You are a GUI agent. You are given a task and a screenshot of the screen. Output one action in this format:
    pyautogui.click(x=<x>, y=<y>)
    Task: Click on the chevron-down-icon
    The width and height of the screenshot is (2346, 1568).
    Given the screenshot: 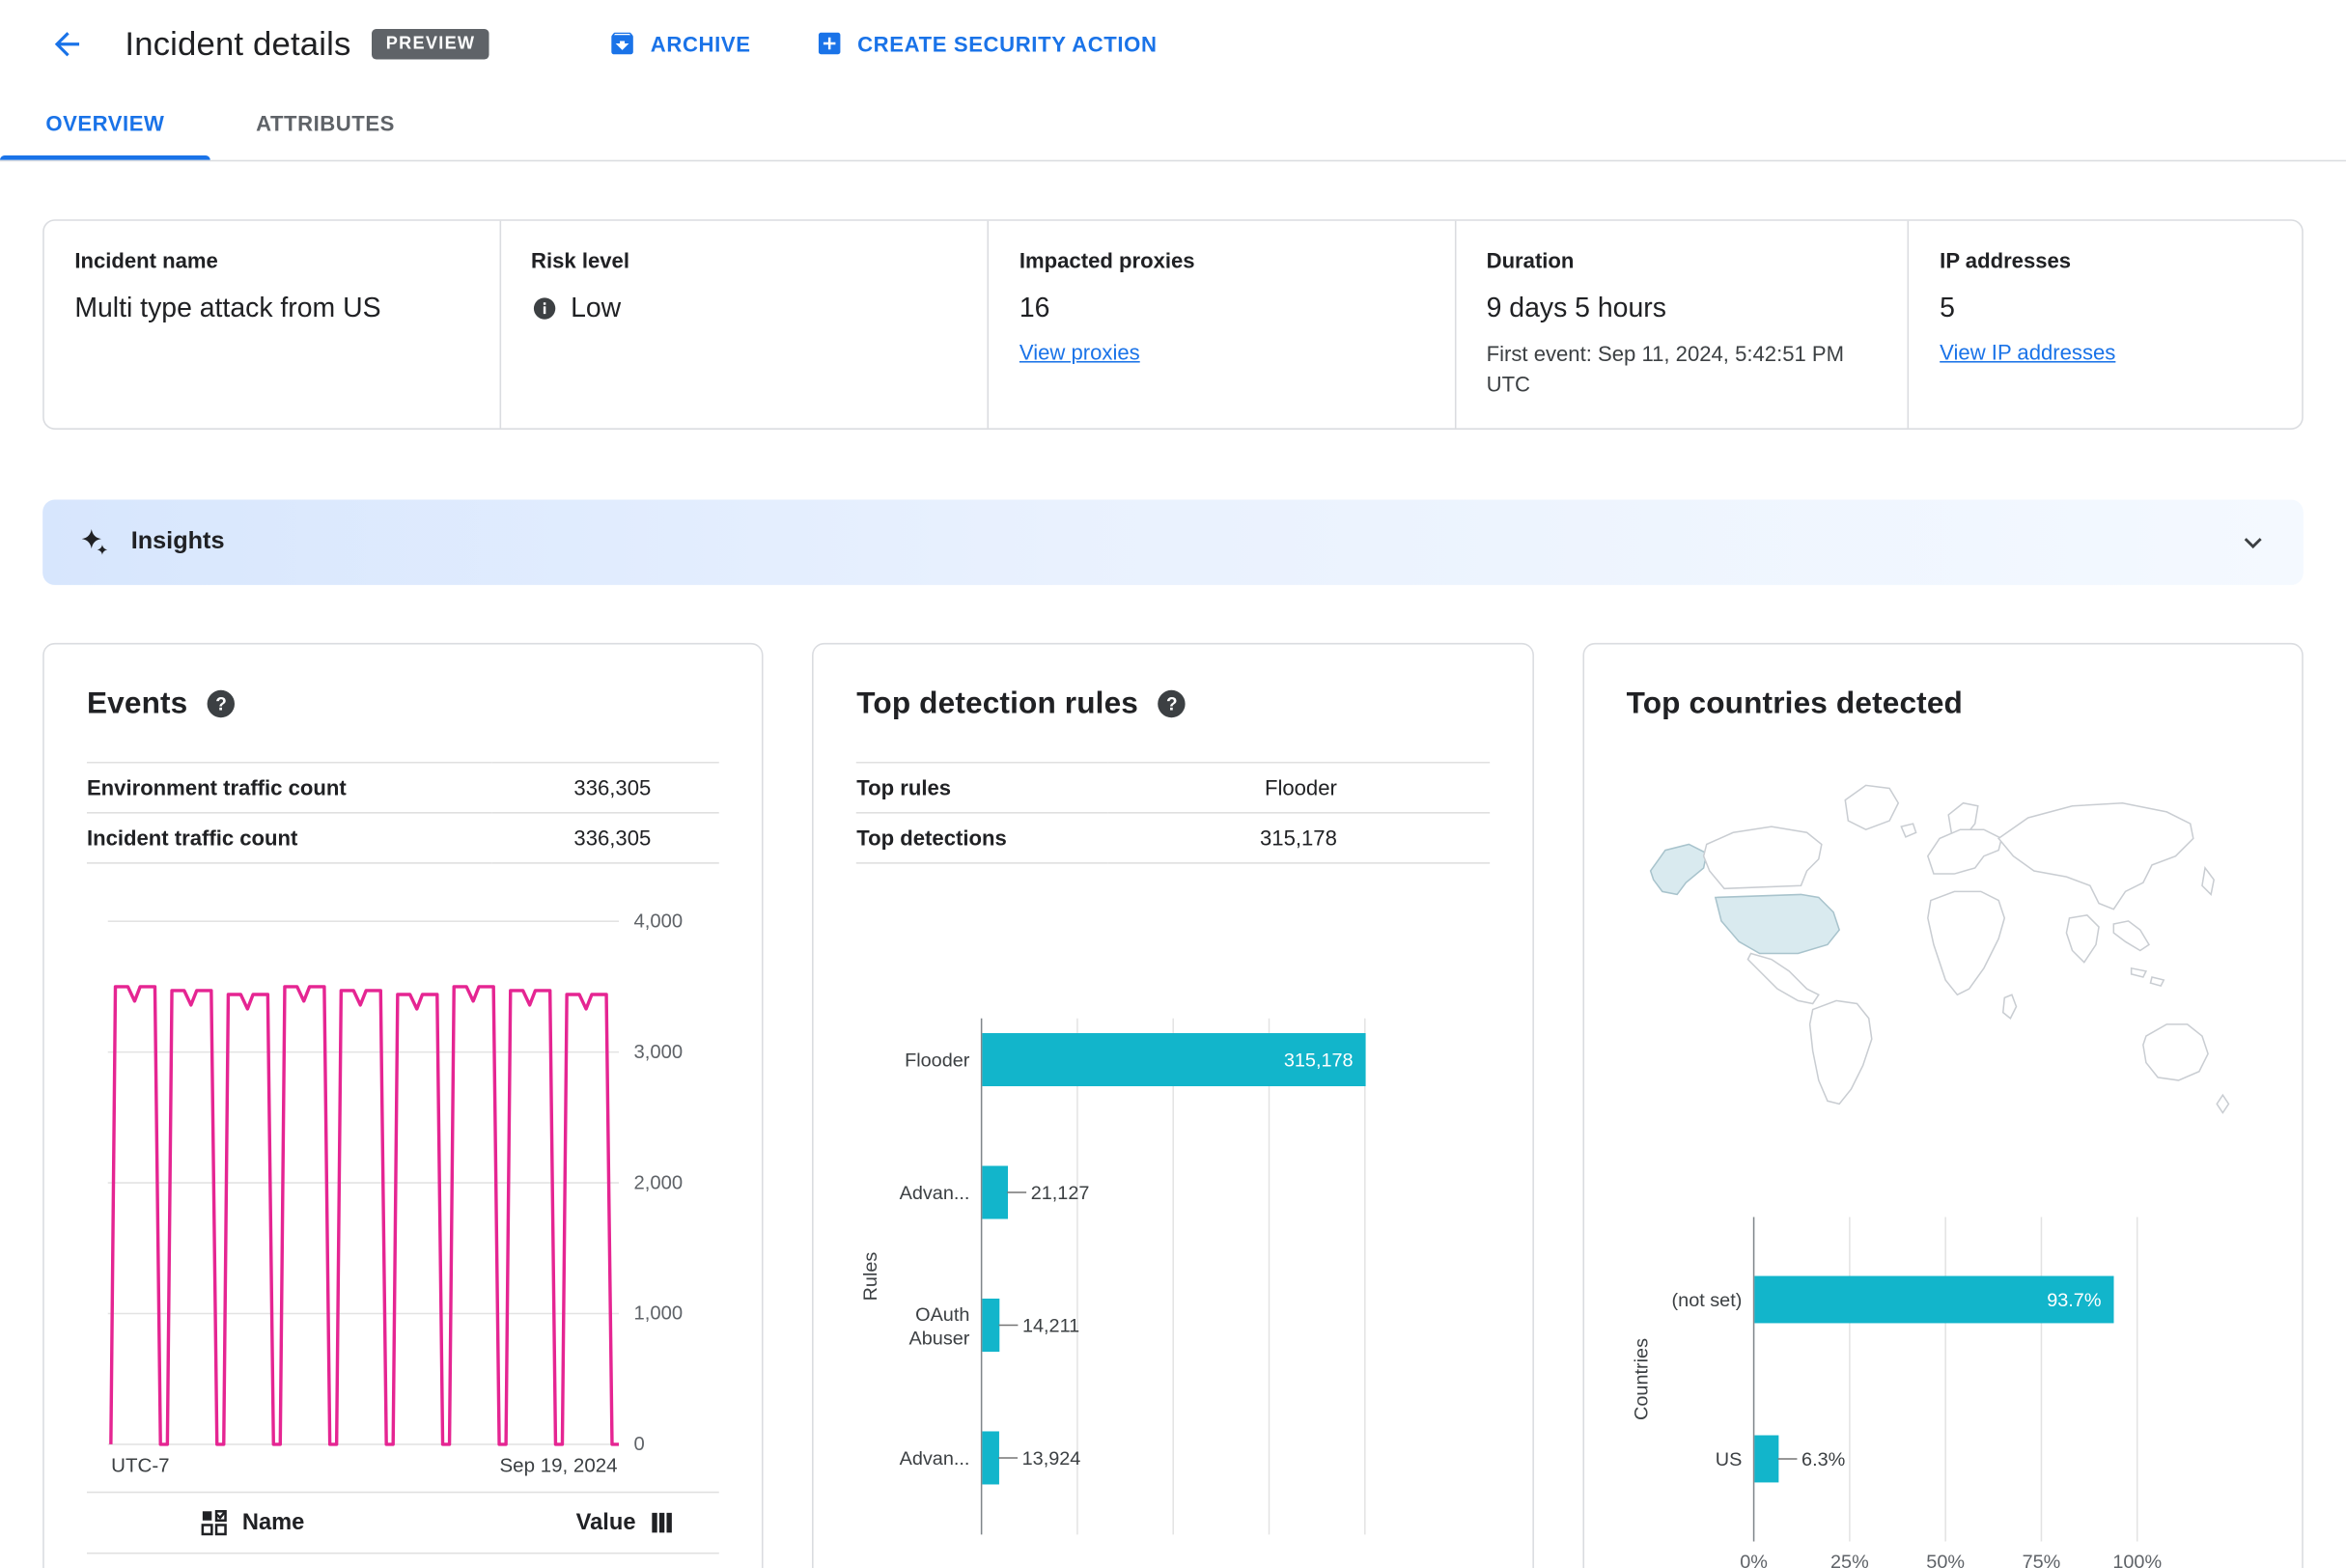 What is the action you would take?
    pyautogui.click(x=2253, y=542)
    